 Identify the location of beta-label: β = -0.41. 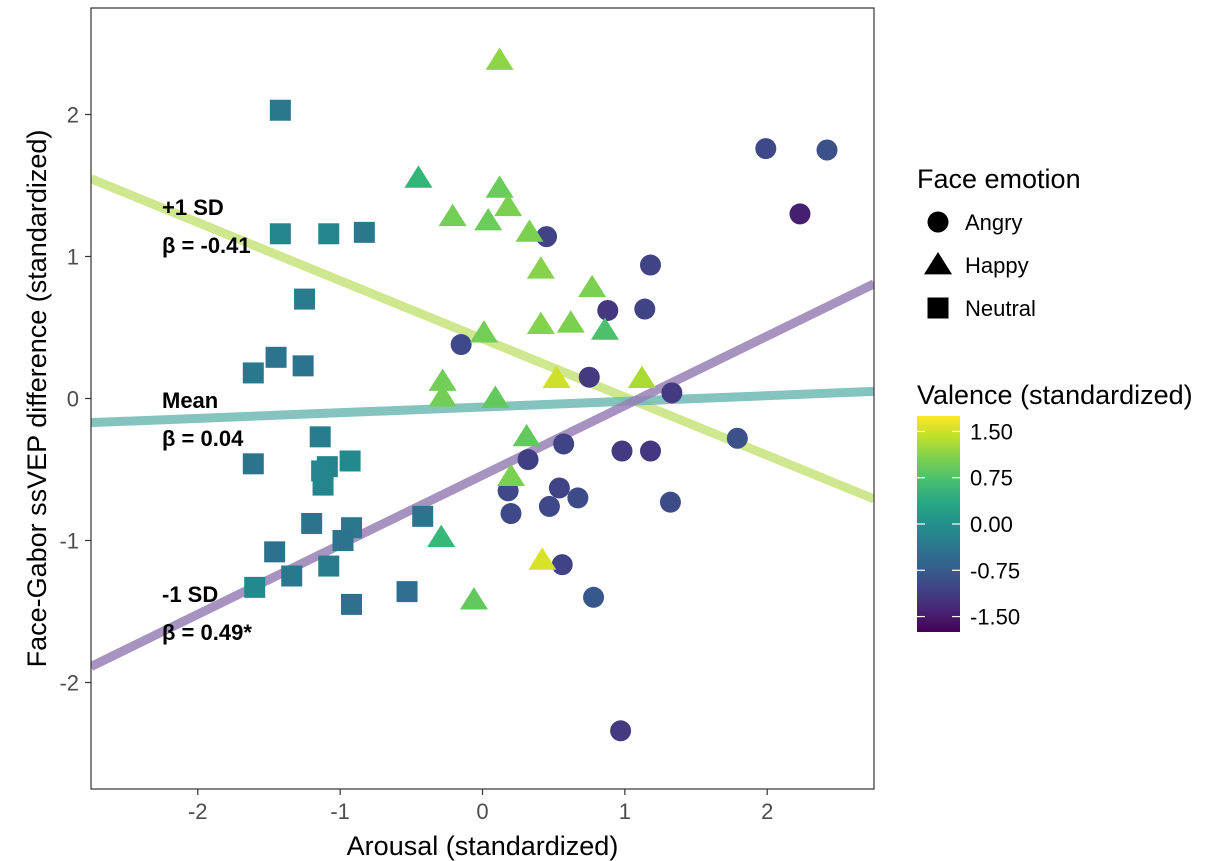
(206, 245).